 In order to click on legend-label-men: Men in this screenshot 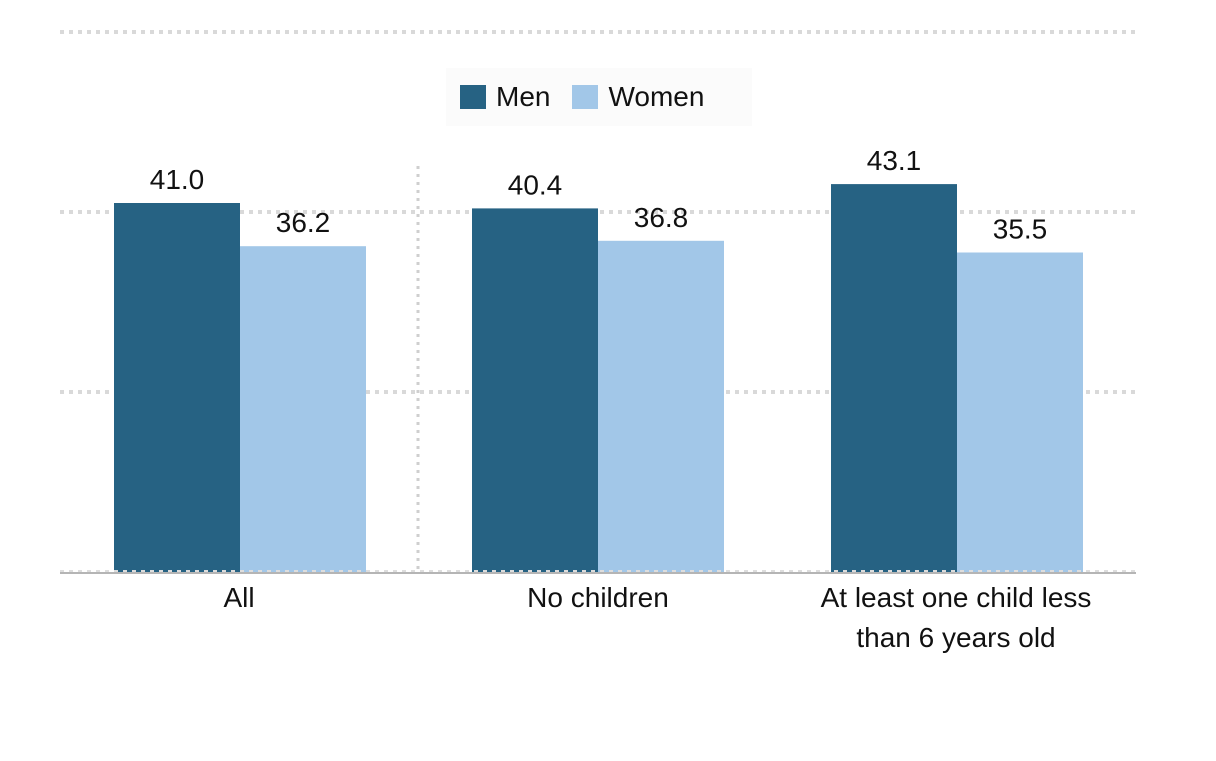, I will do `click(523, 96)`.